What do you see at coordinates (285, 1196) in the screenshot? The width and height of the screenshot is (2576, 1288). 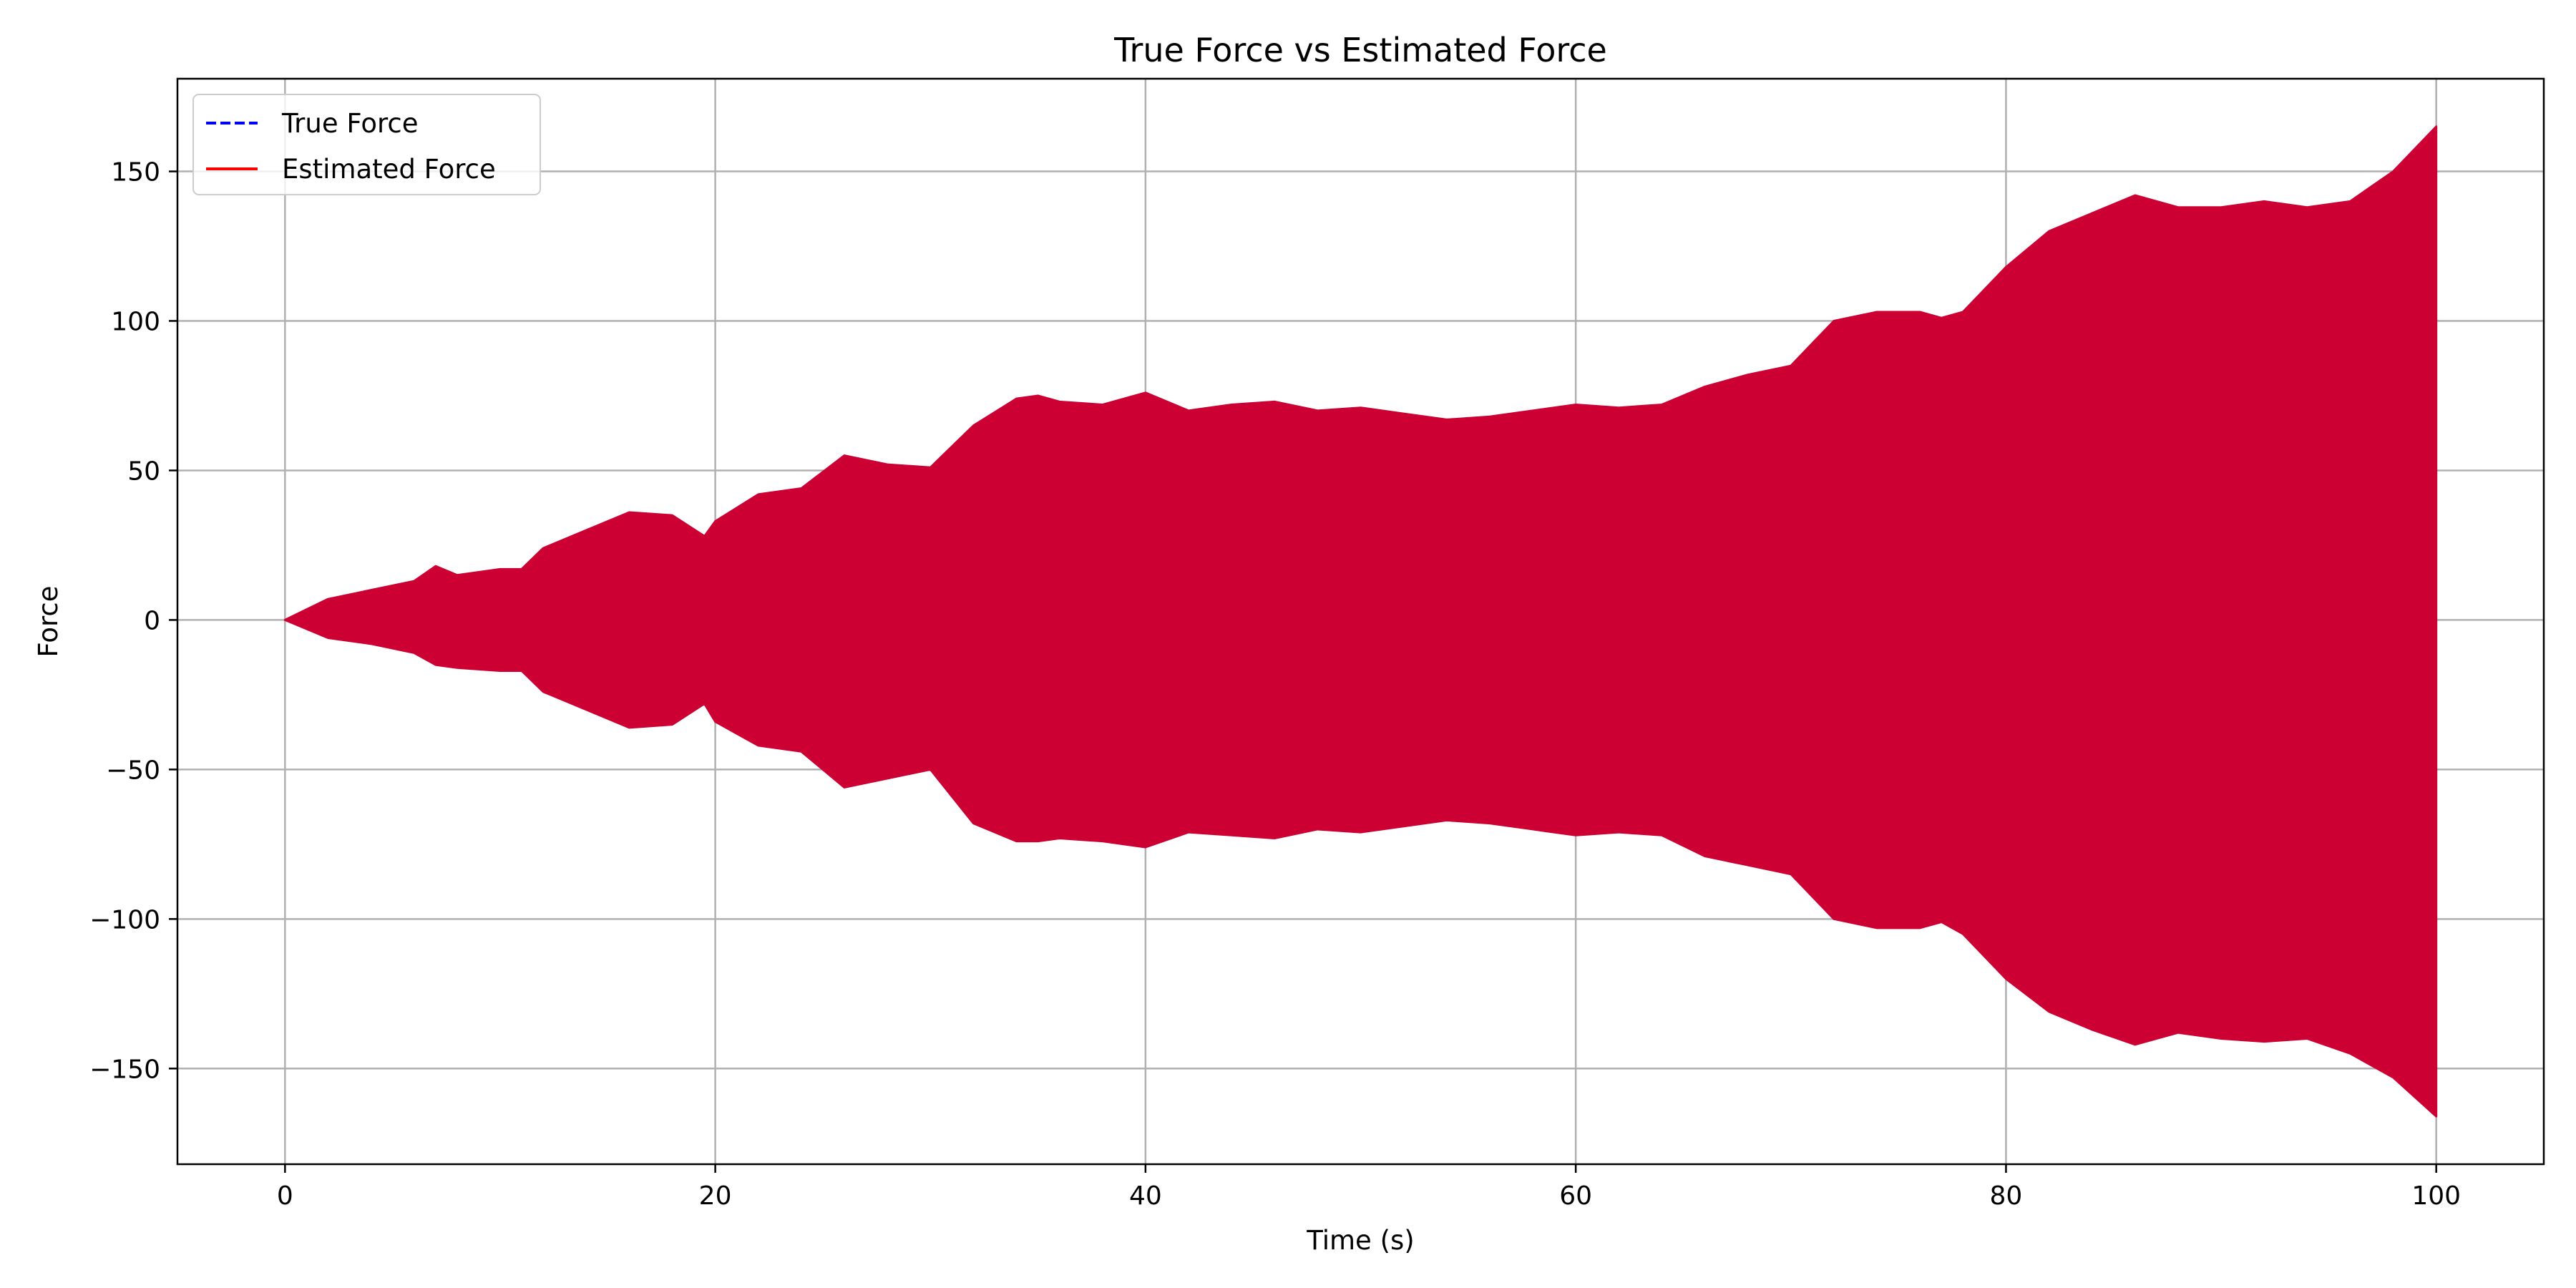 I see `x-tick-label: 0` at bounding box center [285, 1196].